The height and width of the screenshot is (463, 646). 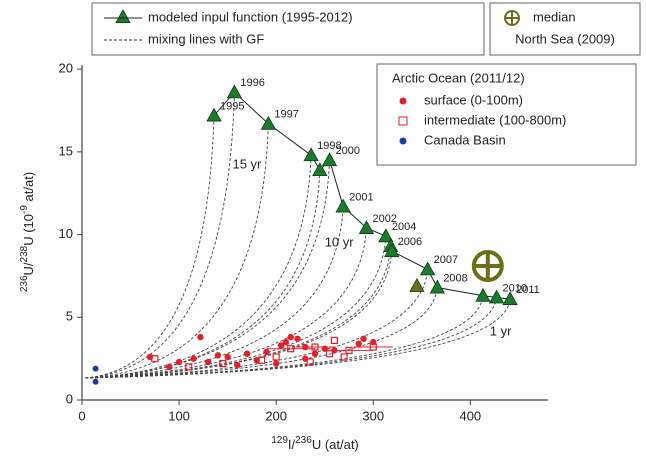 What do you see at coordinates (348, 151) in the screenshot?
I see `year-label: 2000` at bounding box center [348, 151].